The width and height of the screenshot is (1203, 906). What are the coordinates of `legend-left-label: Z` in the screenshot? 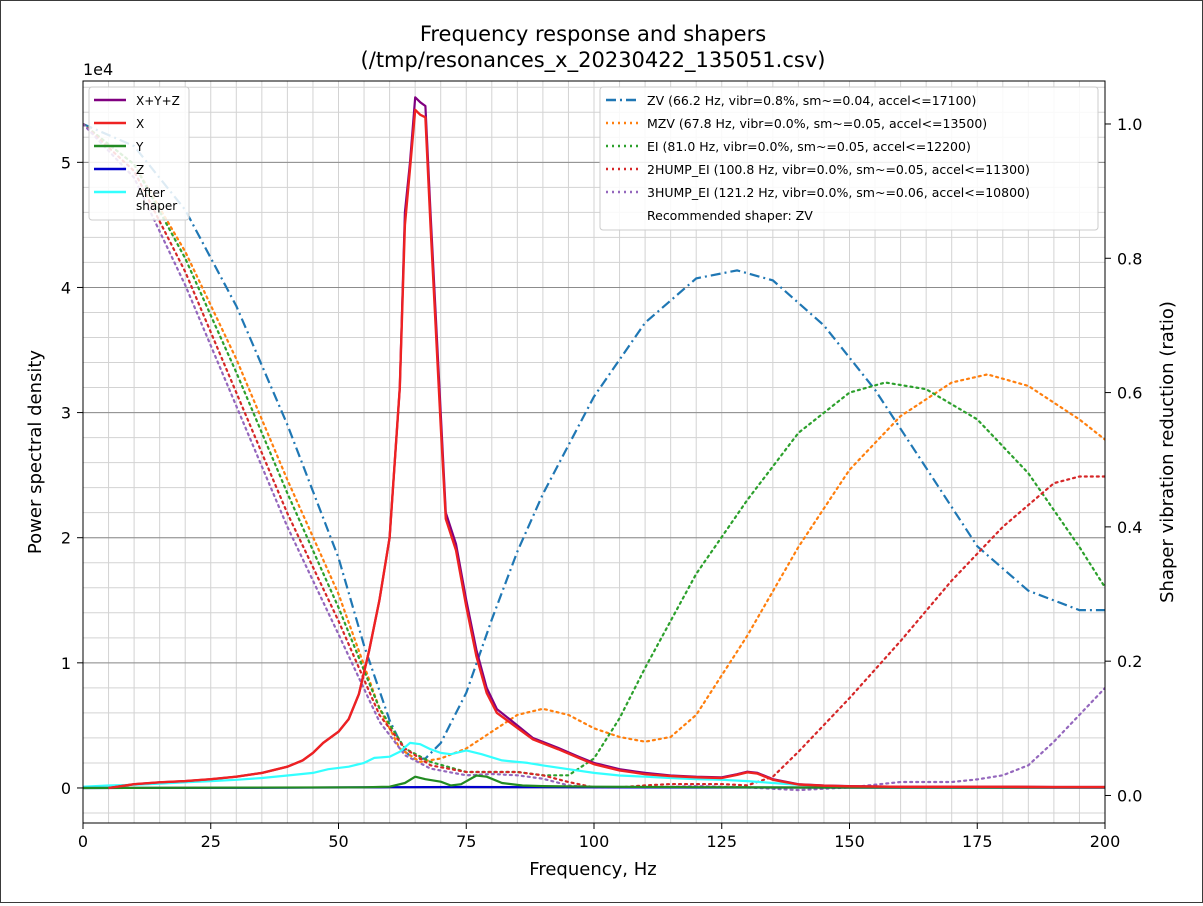 It's located at (140, 170).